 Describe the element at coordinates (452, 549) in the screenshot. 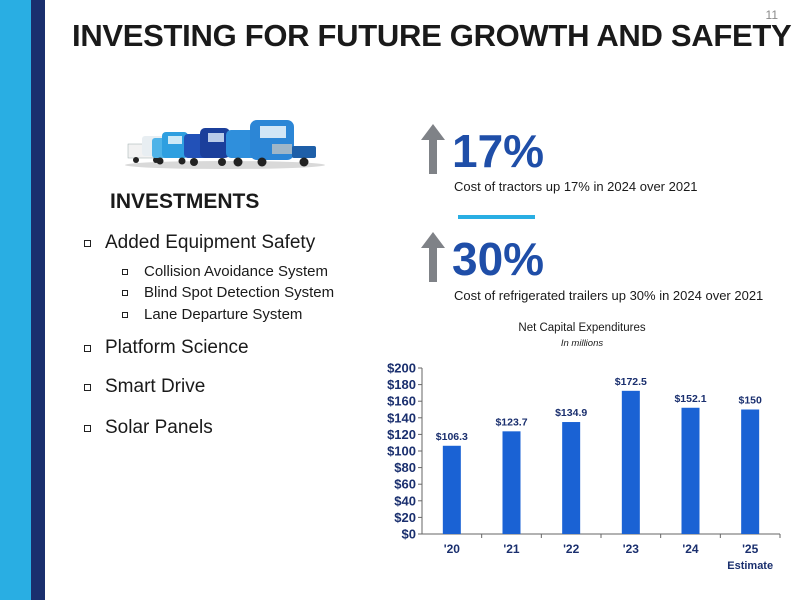

I see `x-tick-label: '20` at that location.